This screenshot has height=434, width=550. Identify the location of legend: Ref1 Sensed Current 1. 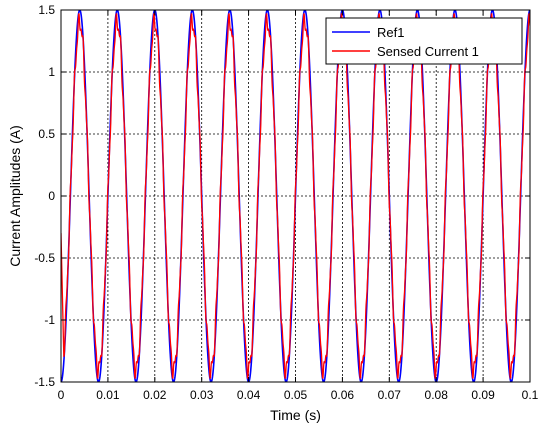
(424, 41).